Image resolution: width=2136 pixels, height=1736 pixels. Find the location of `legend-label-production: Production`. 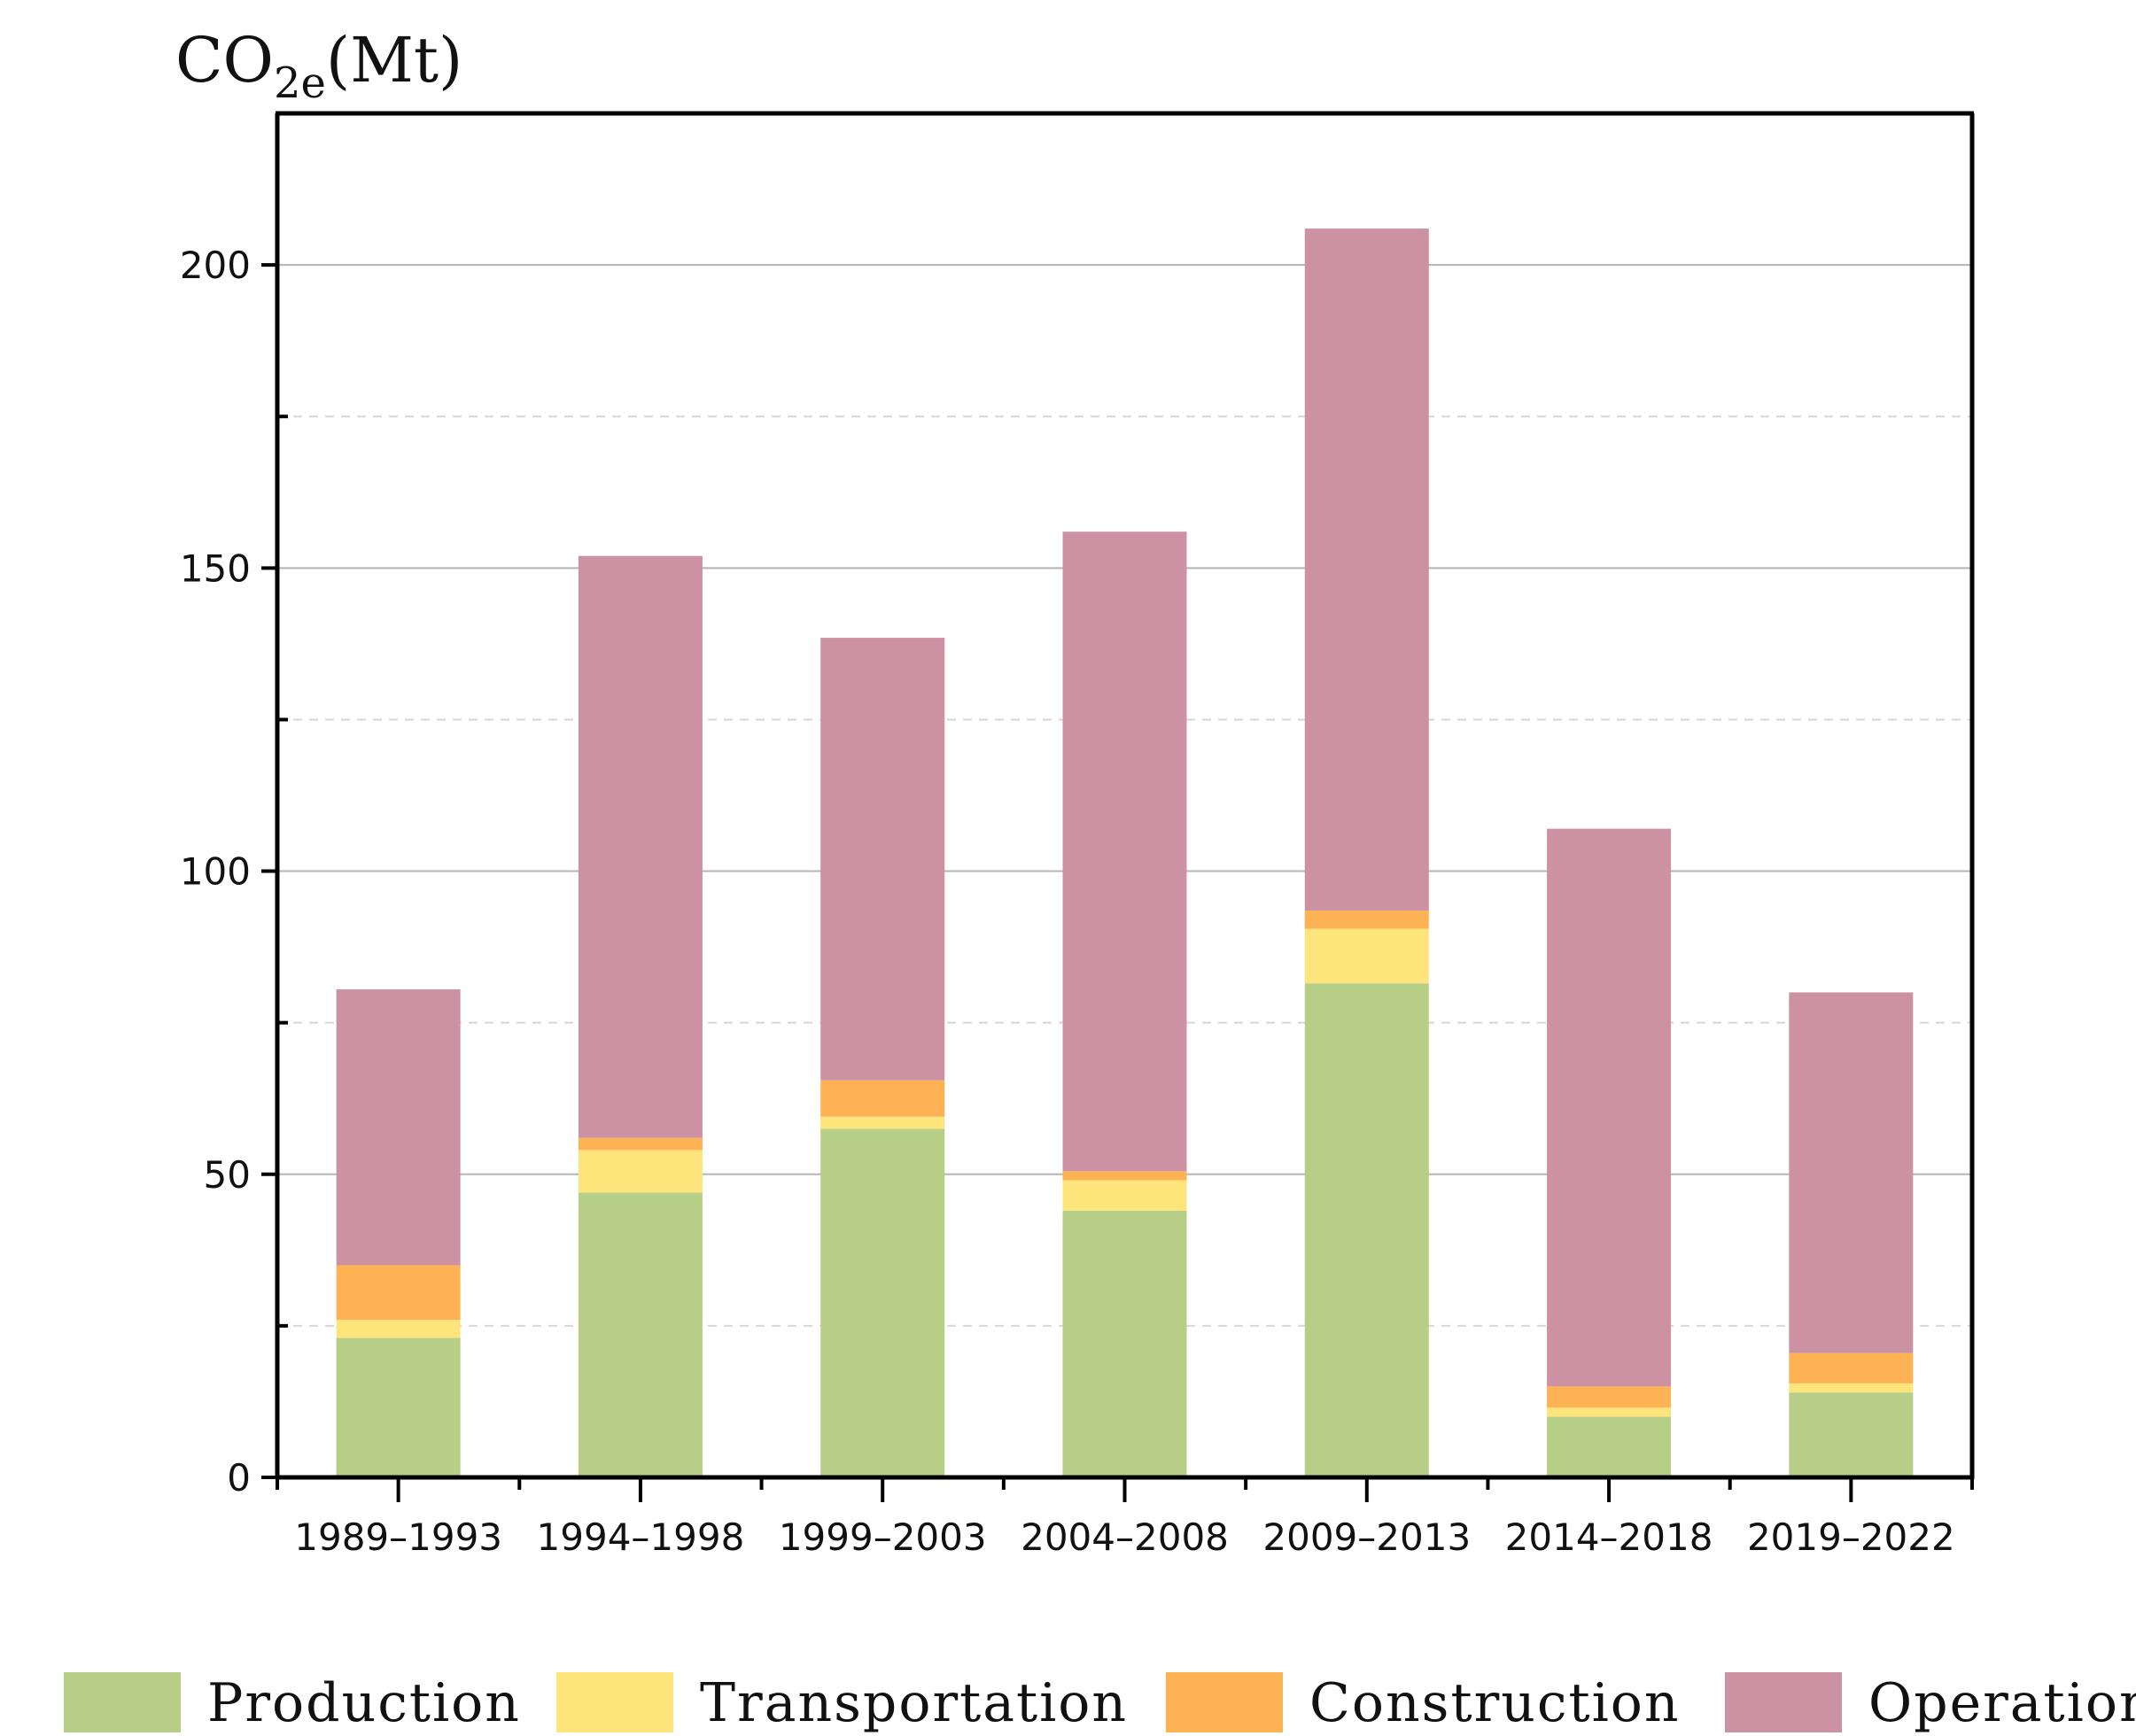

legend-label-production: Production is located at coordinates (364, 1703).